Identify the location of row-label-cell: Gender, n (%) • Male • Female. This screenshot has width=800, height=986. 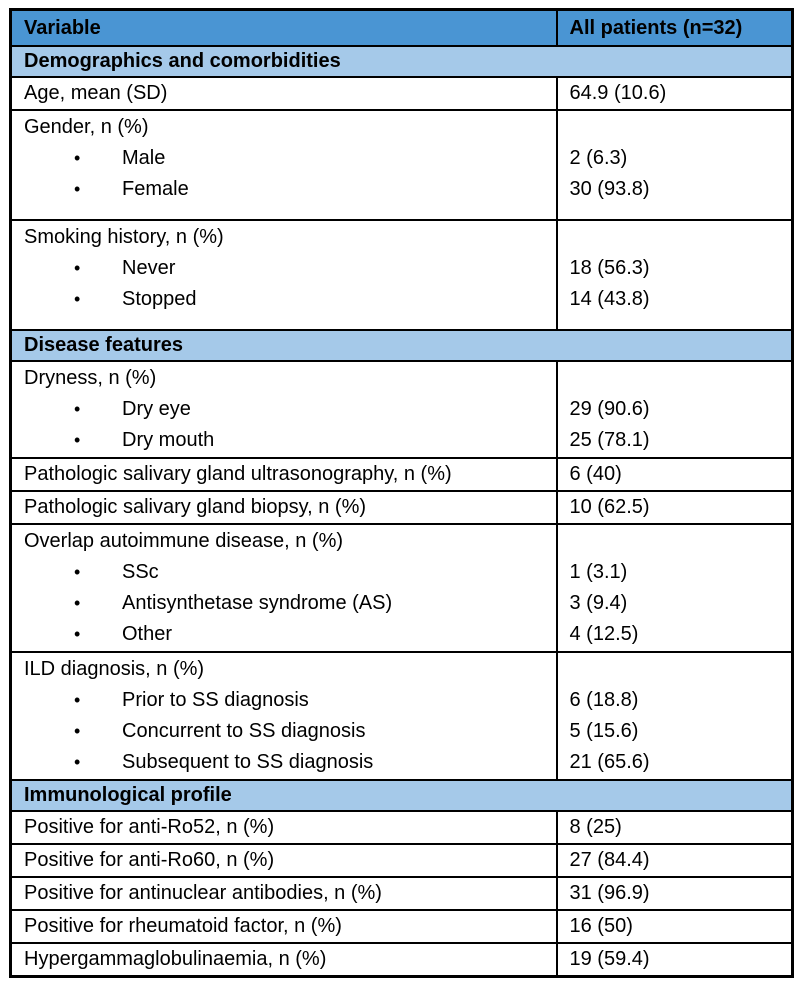
(283, 165).